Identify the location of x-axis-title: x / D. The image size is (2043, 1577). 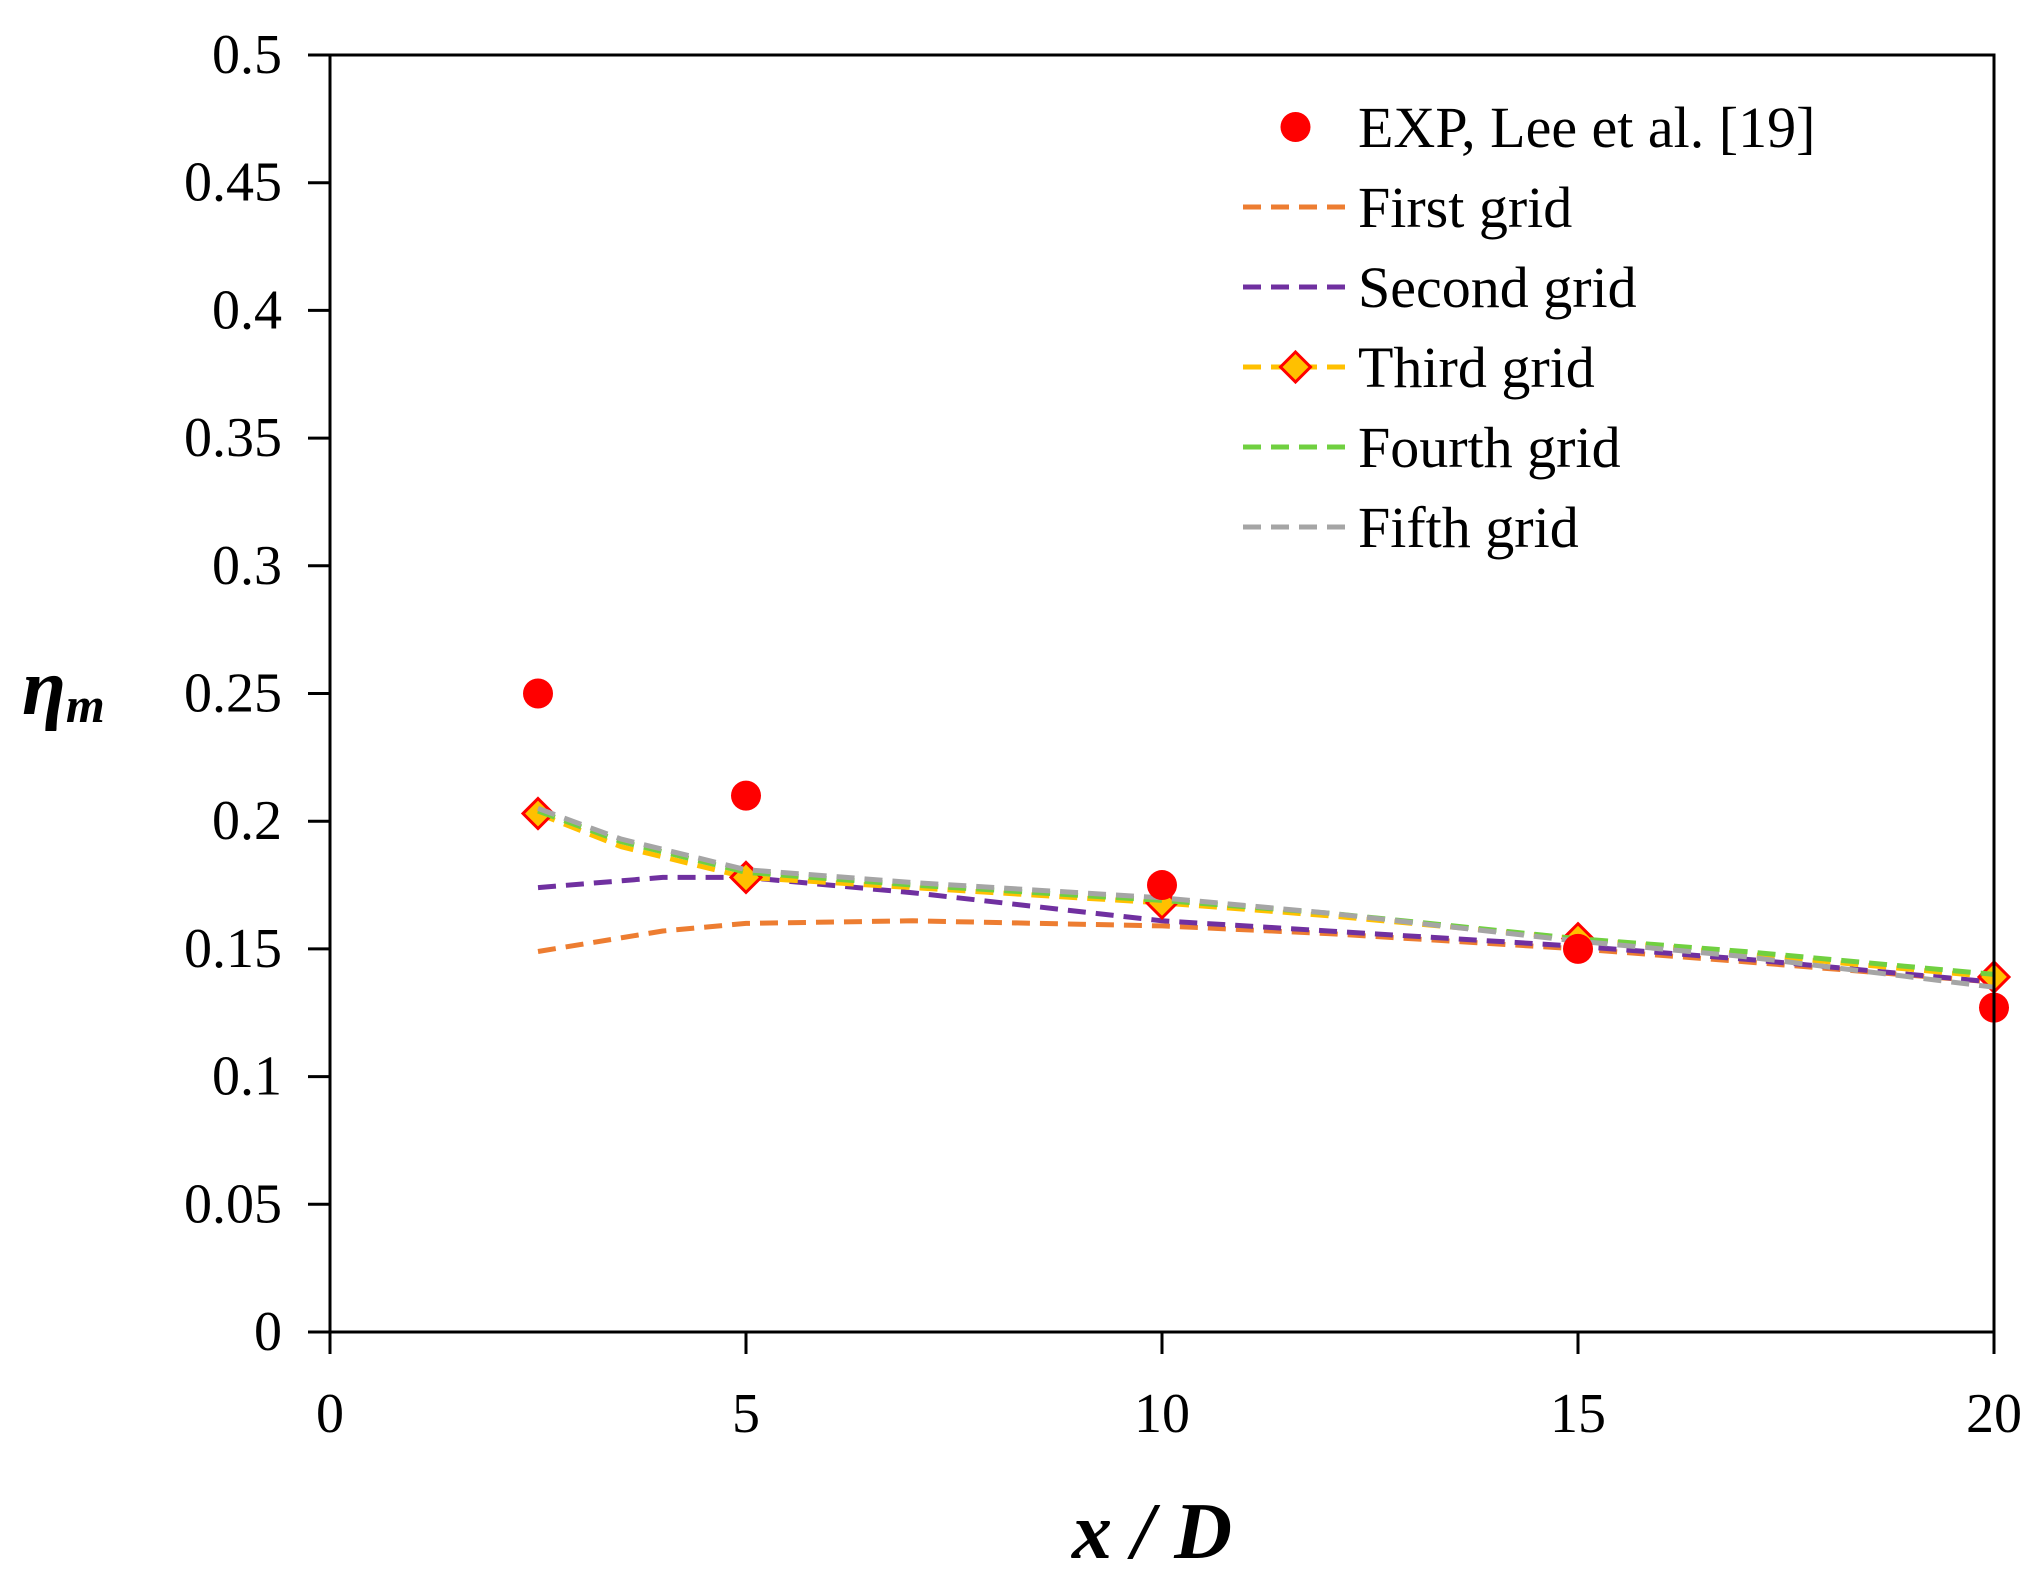
(1151, 1532).